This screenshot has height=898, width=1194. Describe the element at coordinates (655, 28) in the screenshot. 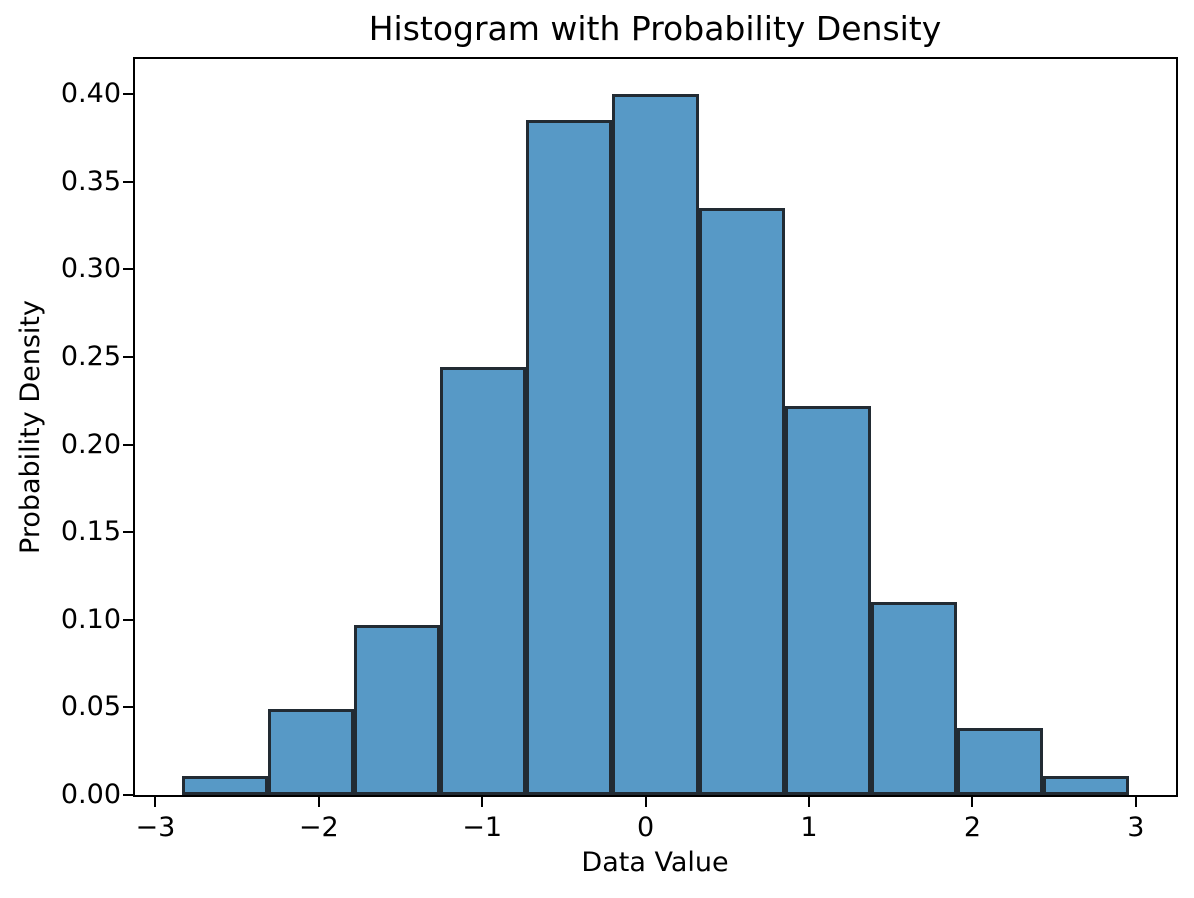

I see `chart-title: Histogram with Probability Density` at that location.